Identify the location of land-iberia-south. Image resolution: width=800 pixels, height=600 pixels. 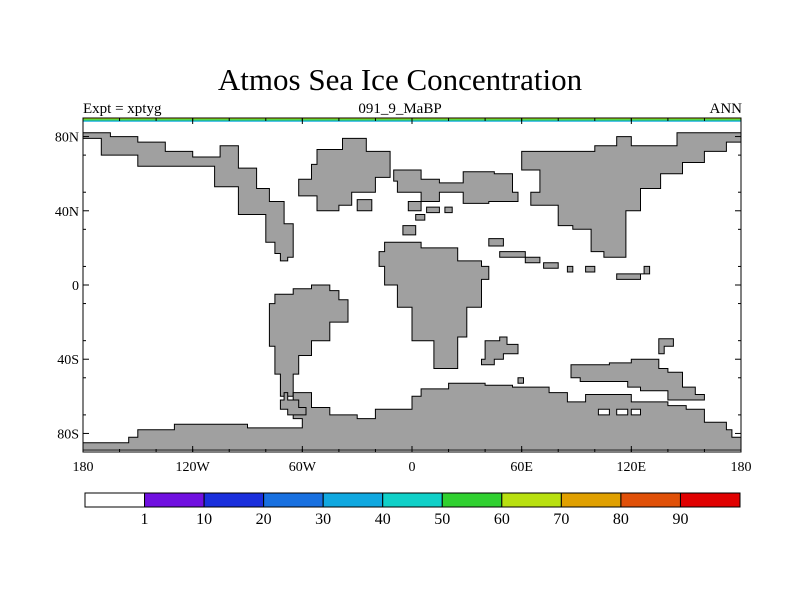
(409, 230).